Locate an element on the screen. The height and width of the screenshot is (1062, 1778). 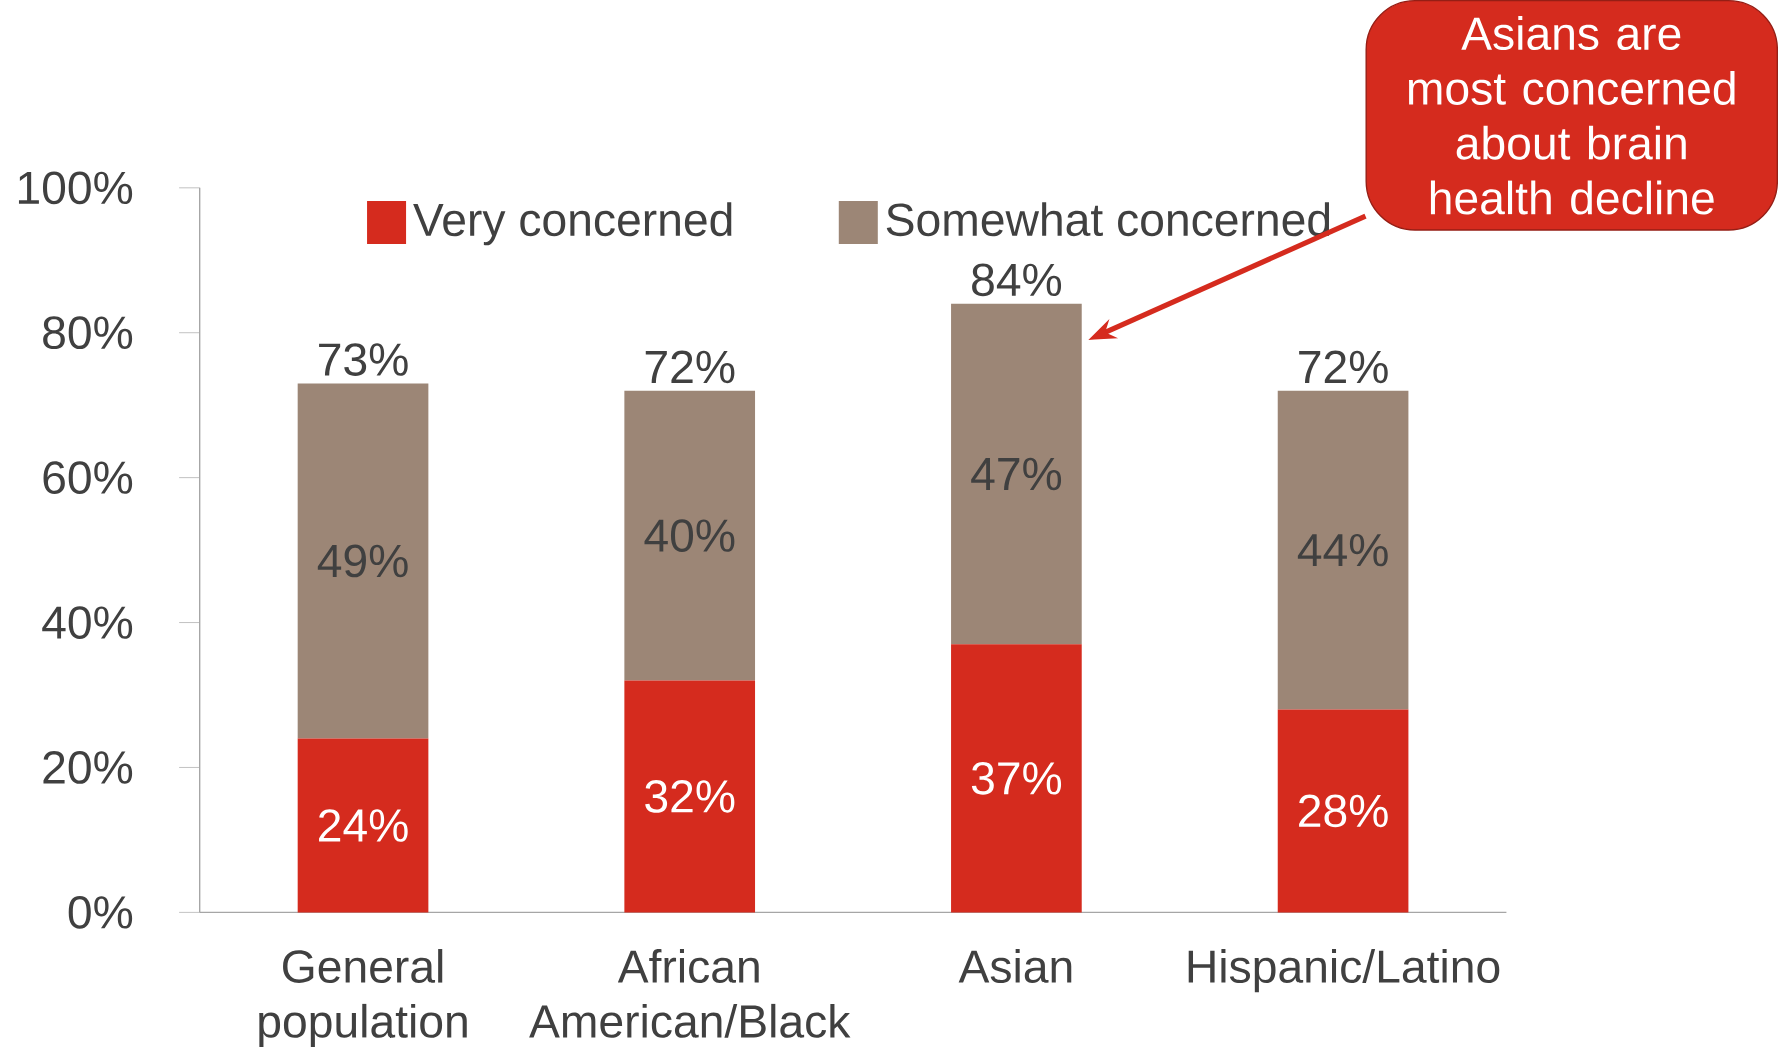
annotation: Asians are most concerned about brain health decline is located at coordinates (1571, 115).